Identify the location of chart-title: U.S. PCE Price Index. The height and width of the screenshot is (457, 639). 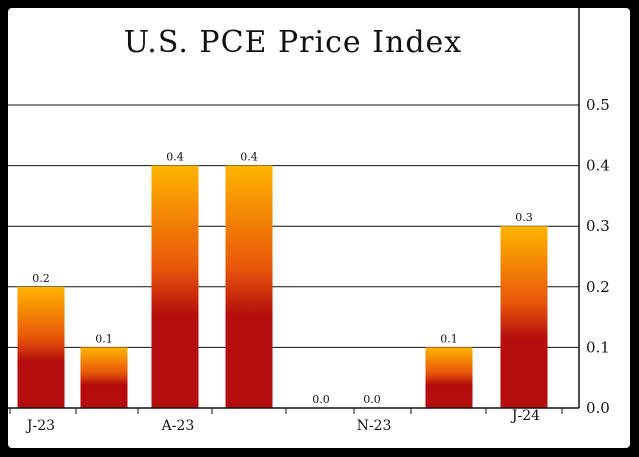
(293, 42).